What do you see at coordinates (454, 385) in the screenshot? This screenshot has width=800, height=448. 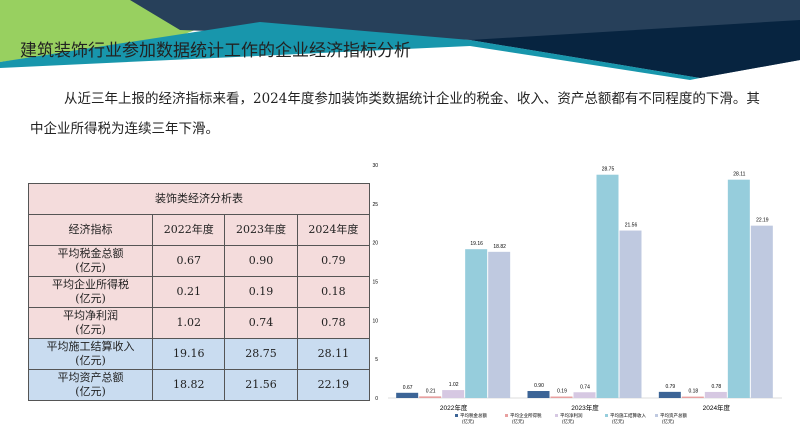 I see `data-label: 1.02` at bounding box center [454, 385].